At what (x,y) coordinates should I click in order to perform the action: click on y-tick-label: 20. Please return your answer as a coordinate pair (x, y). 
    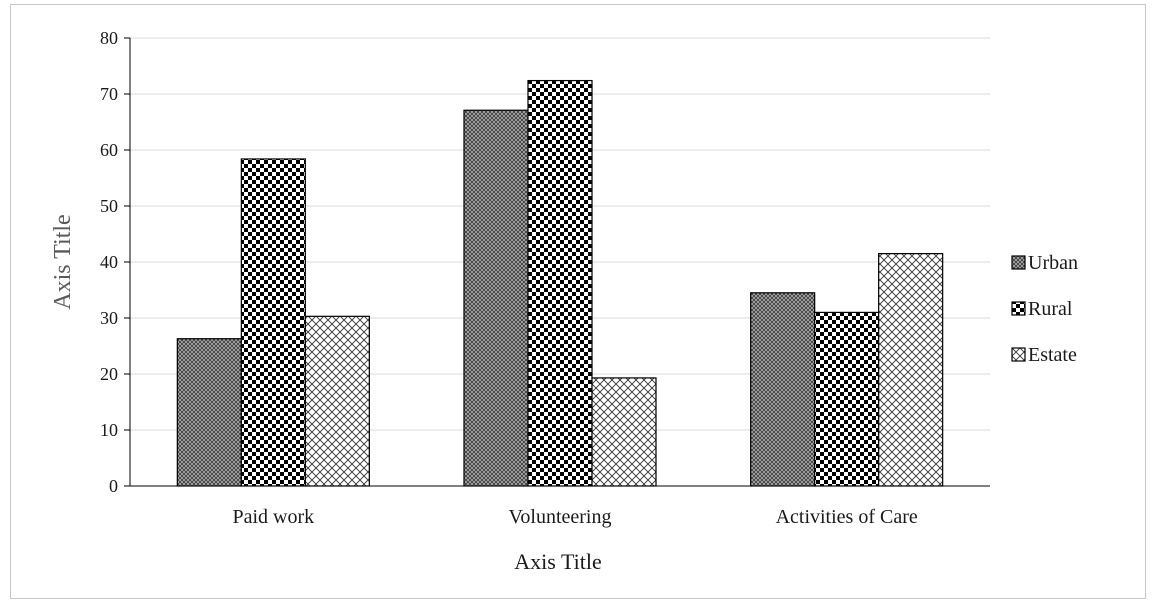
    Looking at the image, I should click on (109, 374).